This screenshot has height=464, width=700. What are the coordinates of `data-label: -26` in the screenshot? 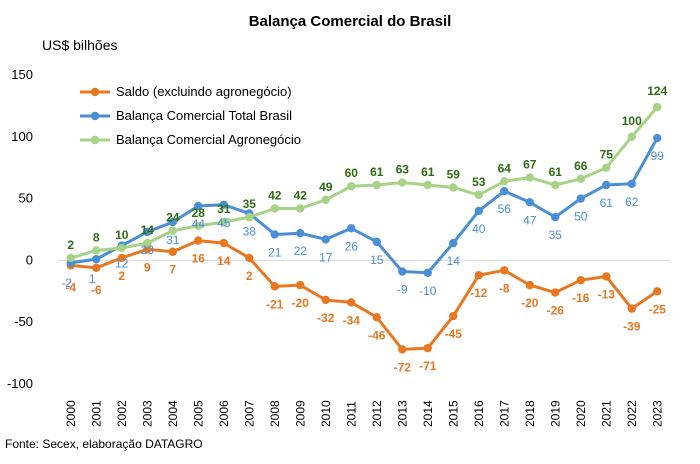 It's located at (556, 311).